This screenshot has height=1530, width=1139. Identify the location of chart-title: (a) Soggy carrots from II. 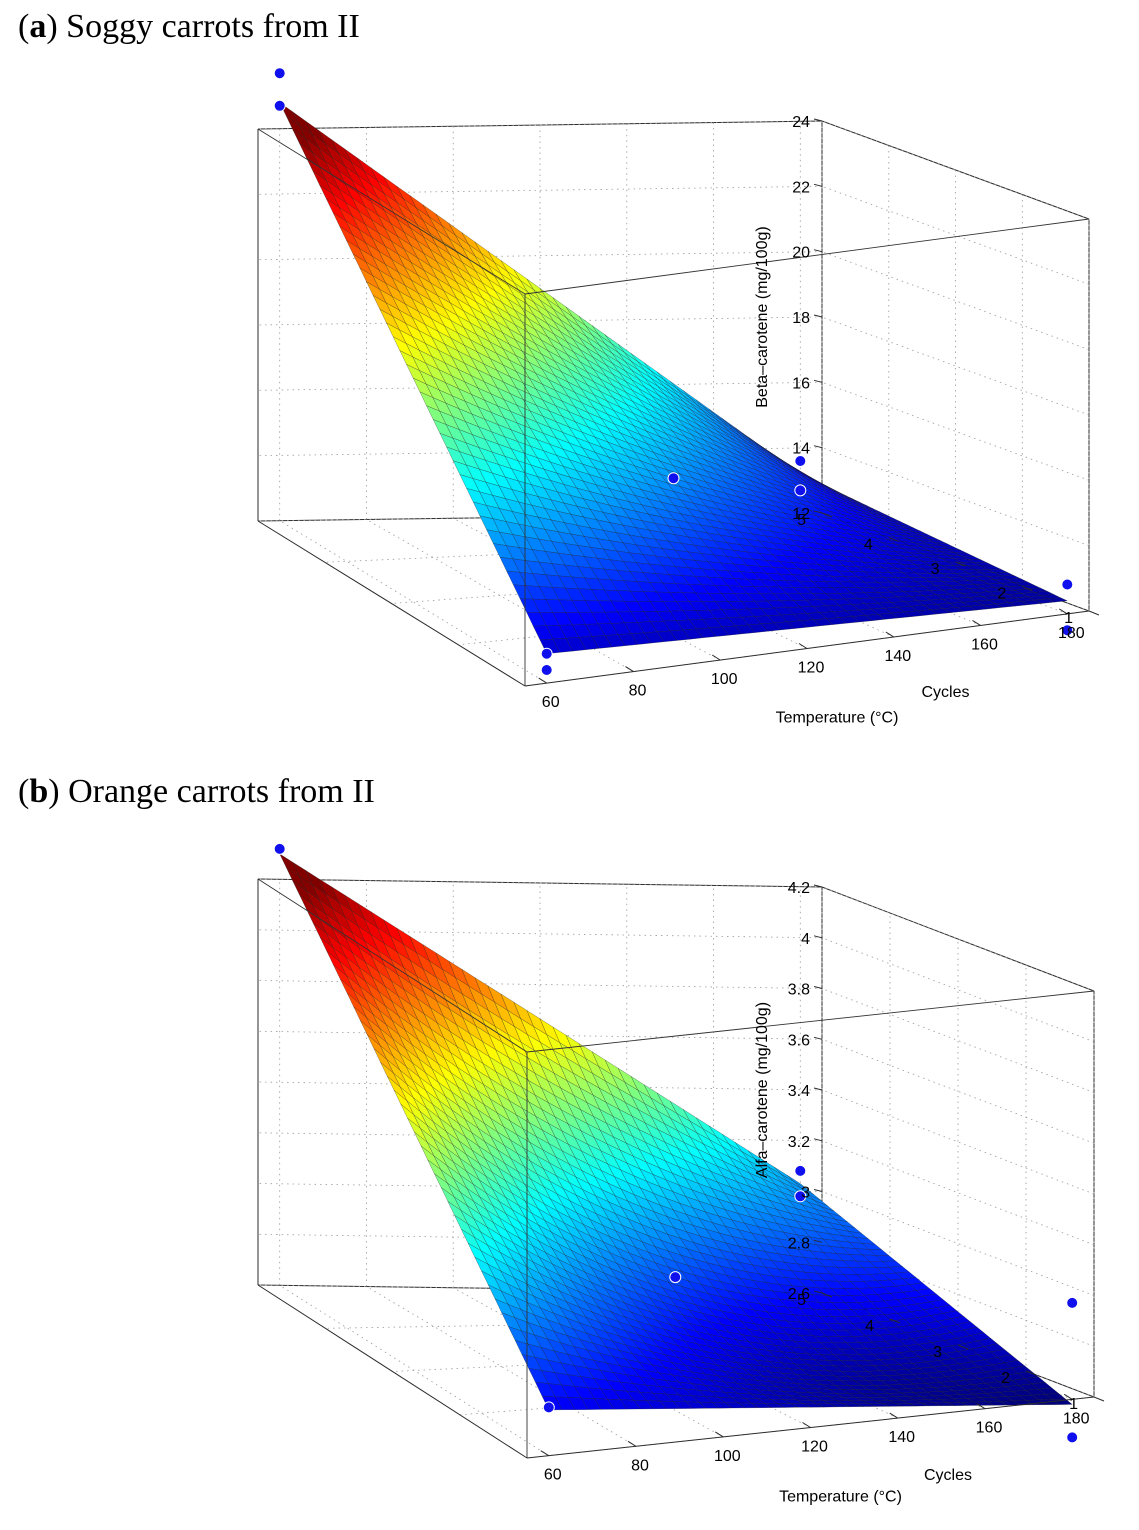
(189, 26).